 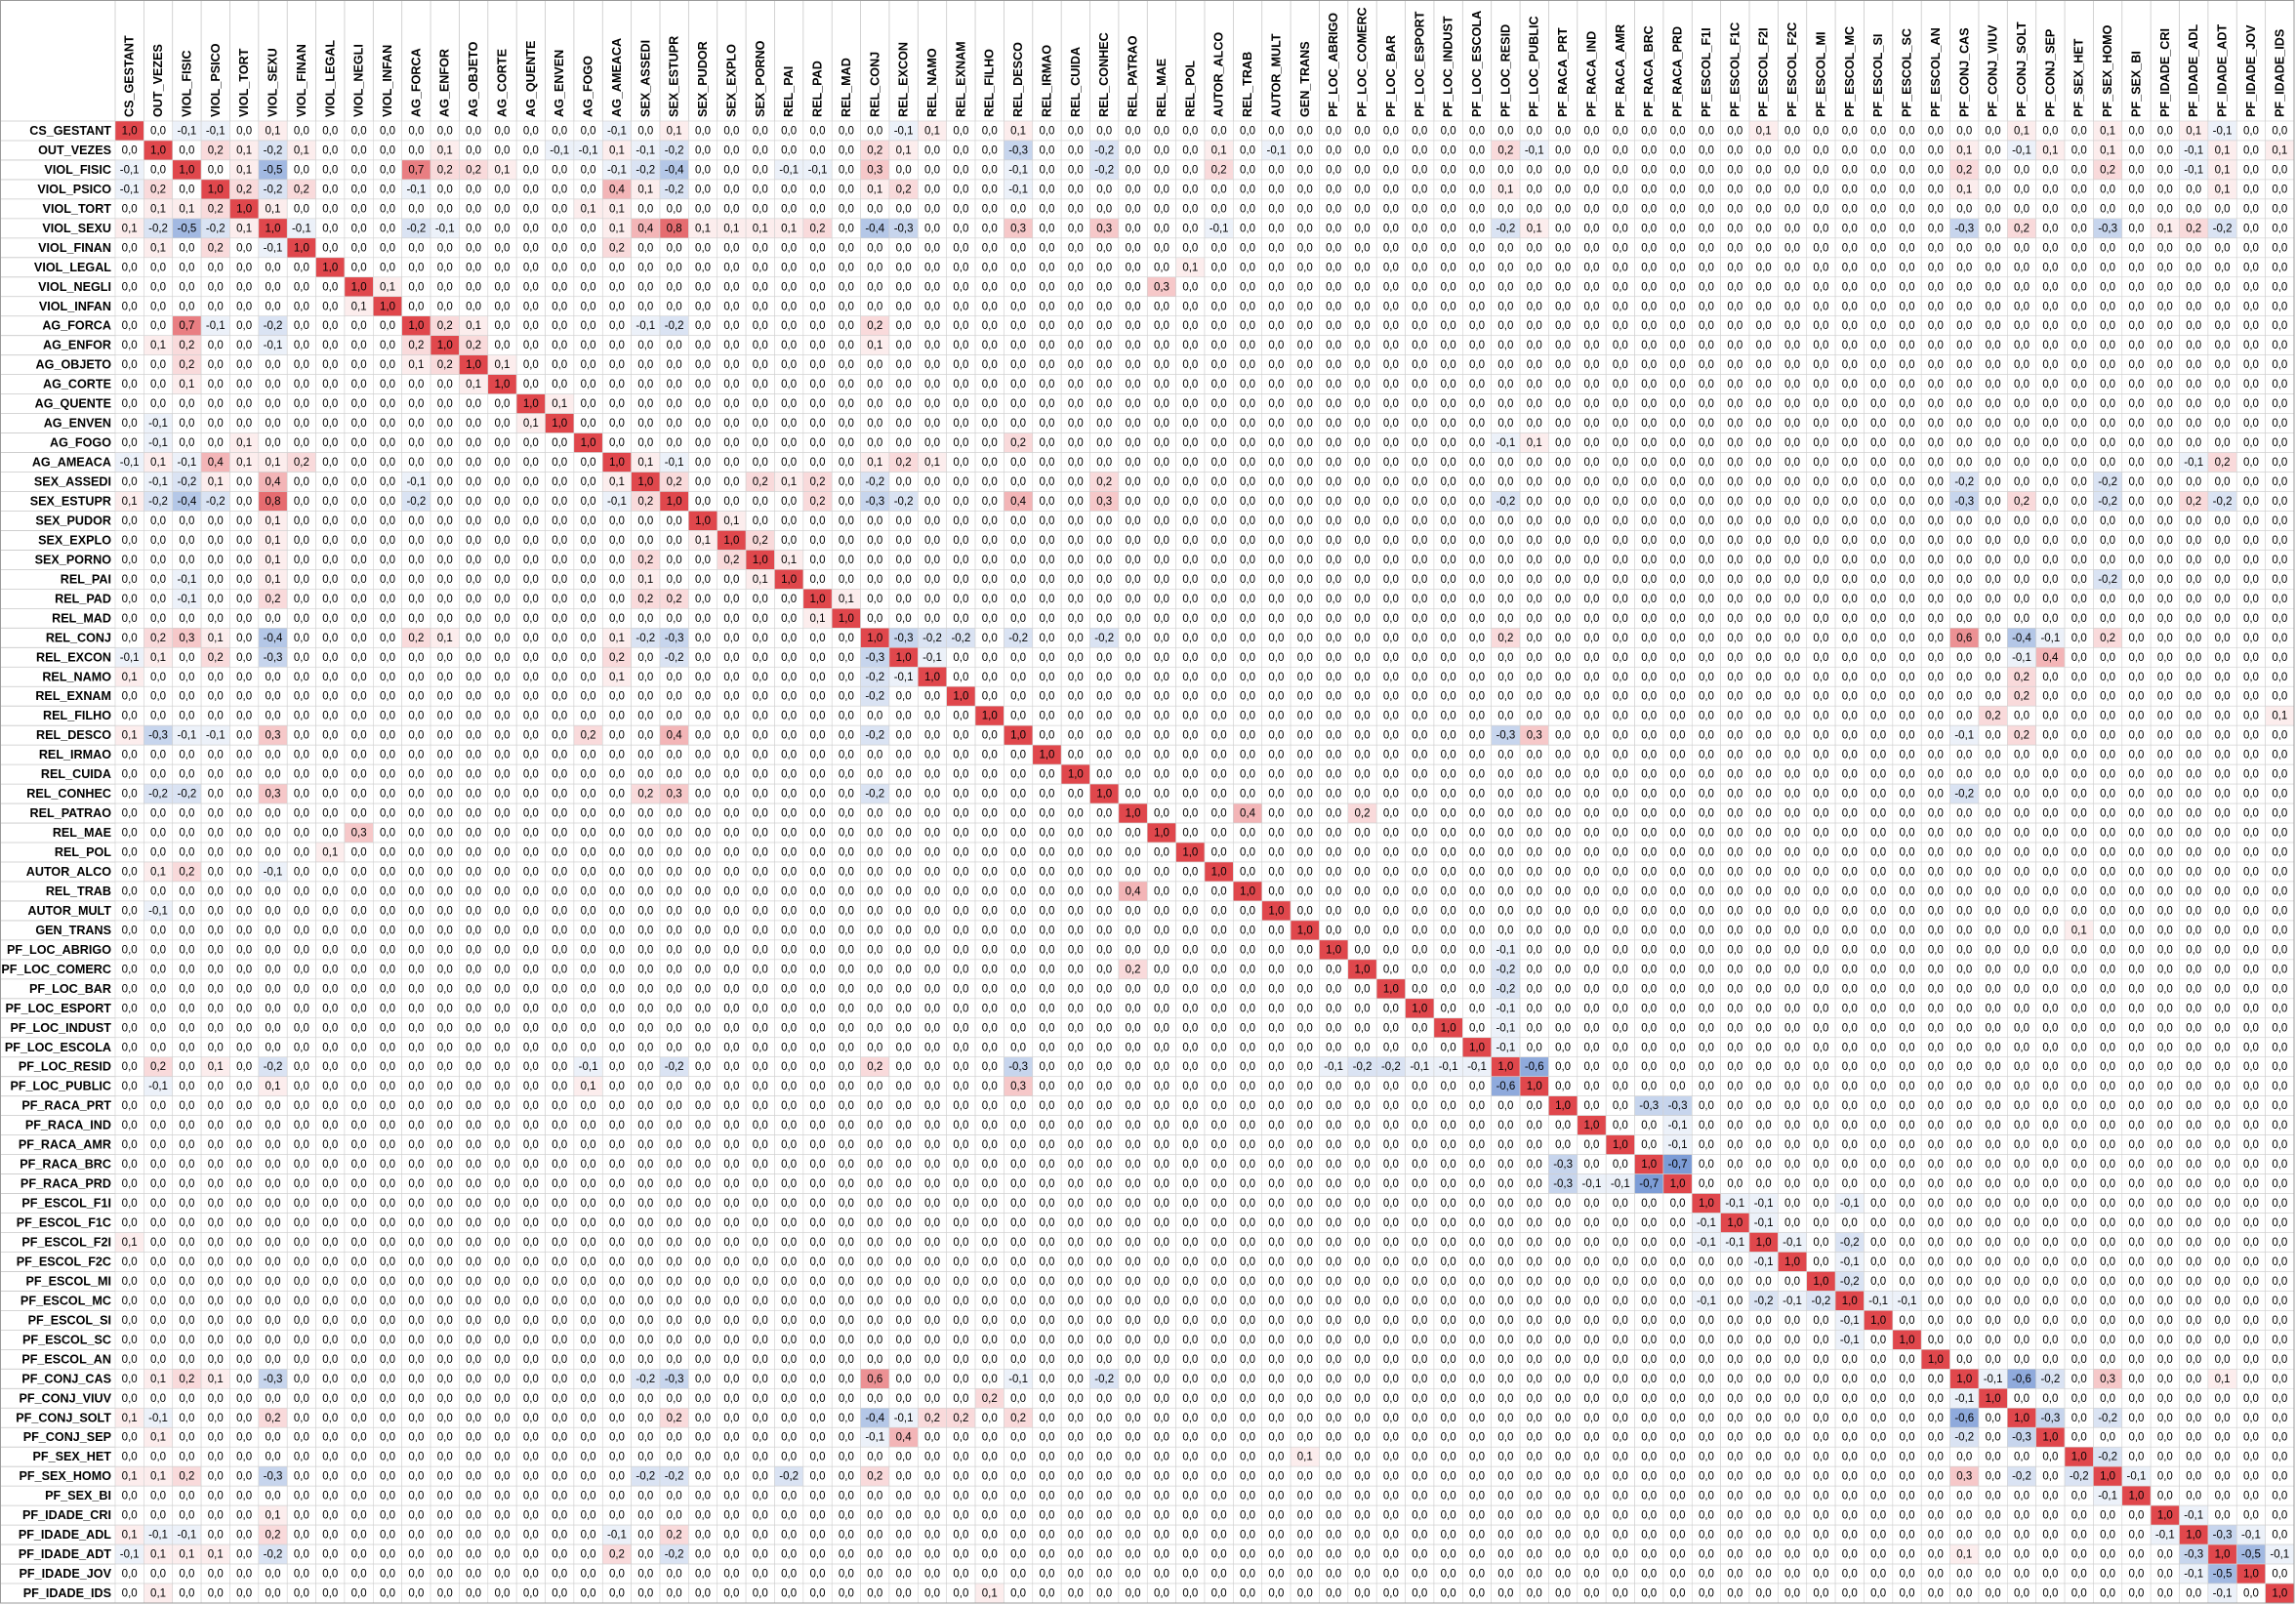 I want to click on column-label: PF_RACA_BRC, so click(x=1649, y=71).